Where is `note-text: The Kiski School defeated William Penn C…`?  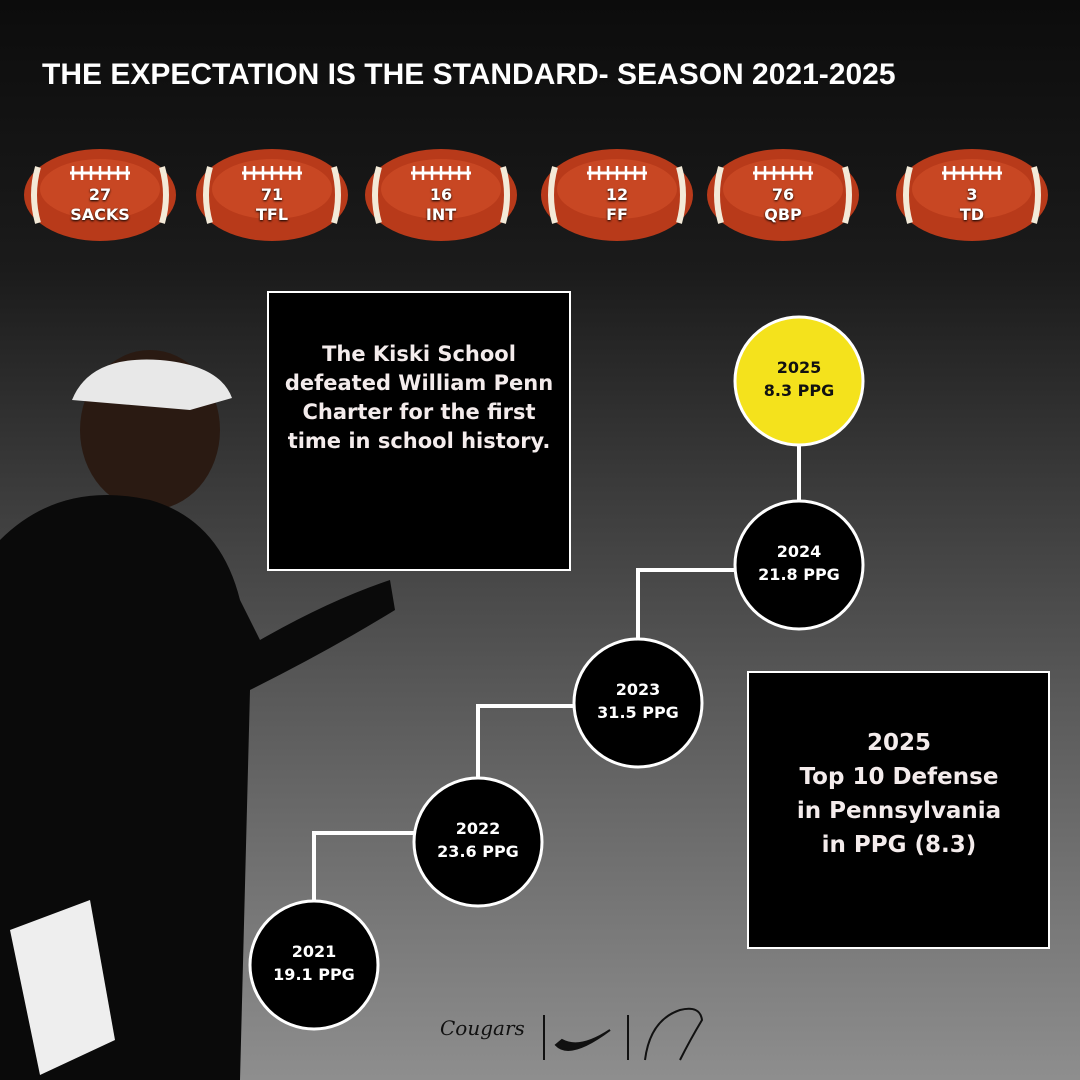 note-text: The Kiski School defeated William Penn C… is located at coordinates (419, 397).